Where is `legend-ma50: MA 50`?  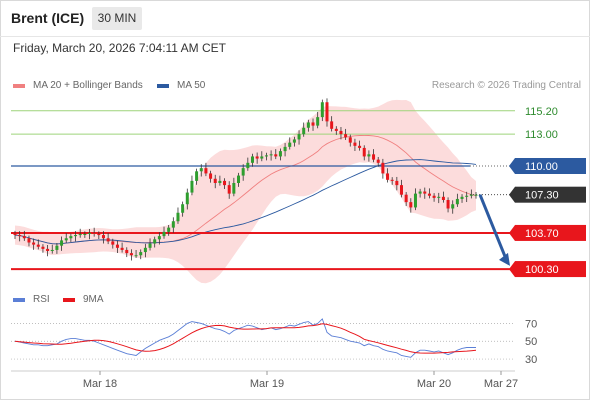 legend-ma50: MA 50 is located at coordinates (181, 85).